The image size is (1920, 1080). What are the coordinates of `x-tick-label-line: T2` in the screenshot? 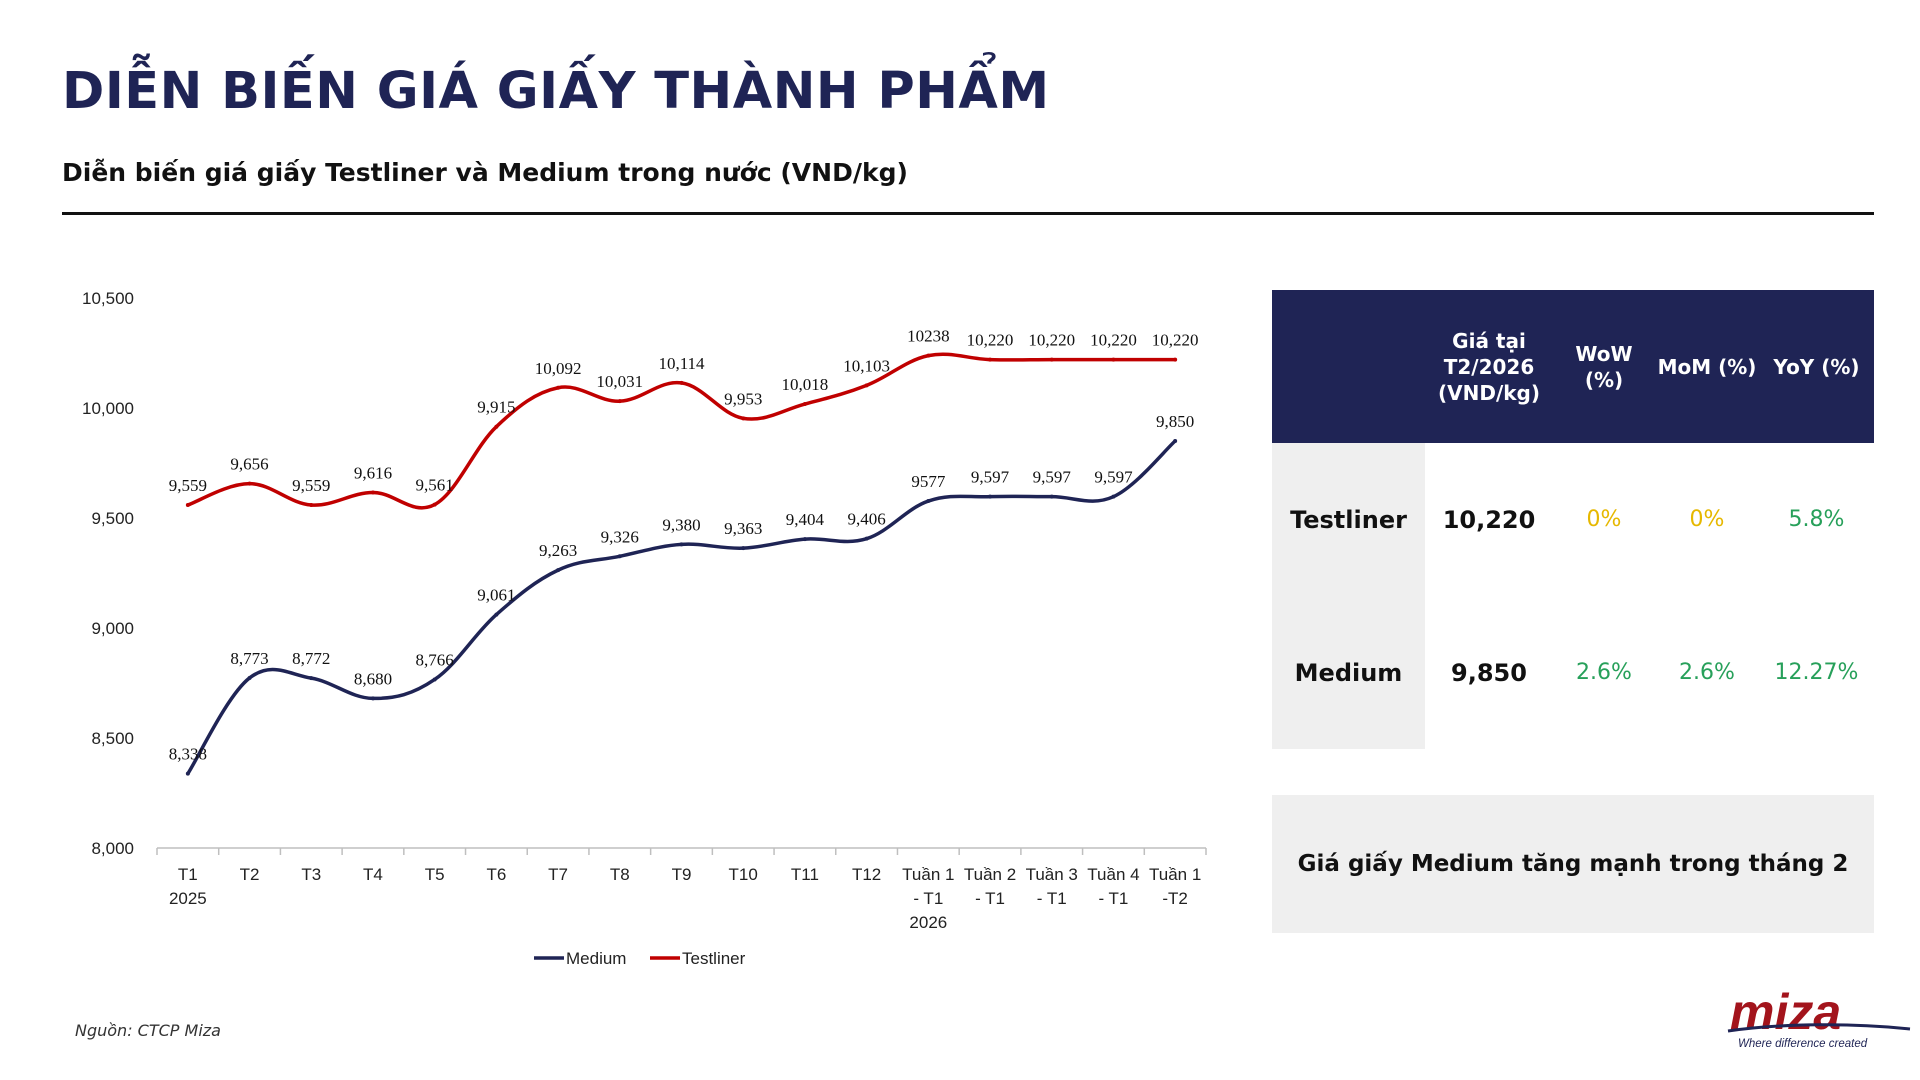 It's located at (250, 874).